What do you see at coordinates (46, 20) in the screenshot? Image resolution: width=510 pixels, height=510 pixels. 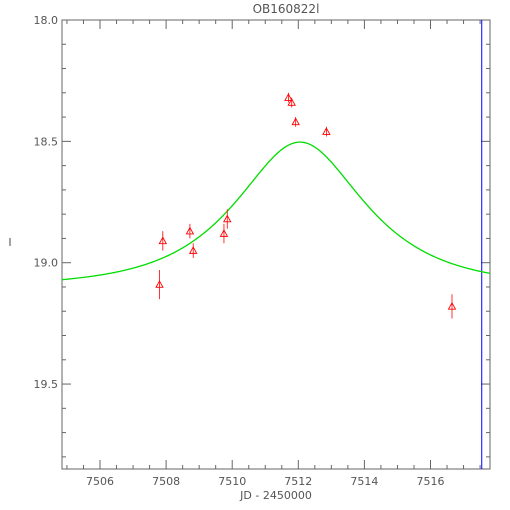 I see `y-tick-label: 18.0` at bounding box center [46, 20].